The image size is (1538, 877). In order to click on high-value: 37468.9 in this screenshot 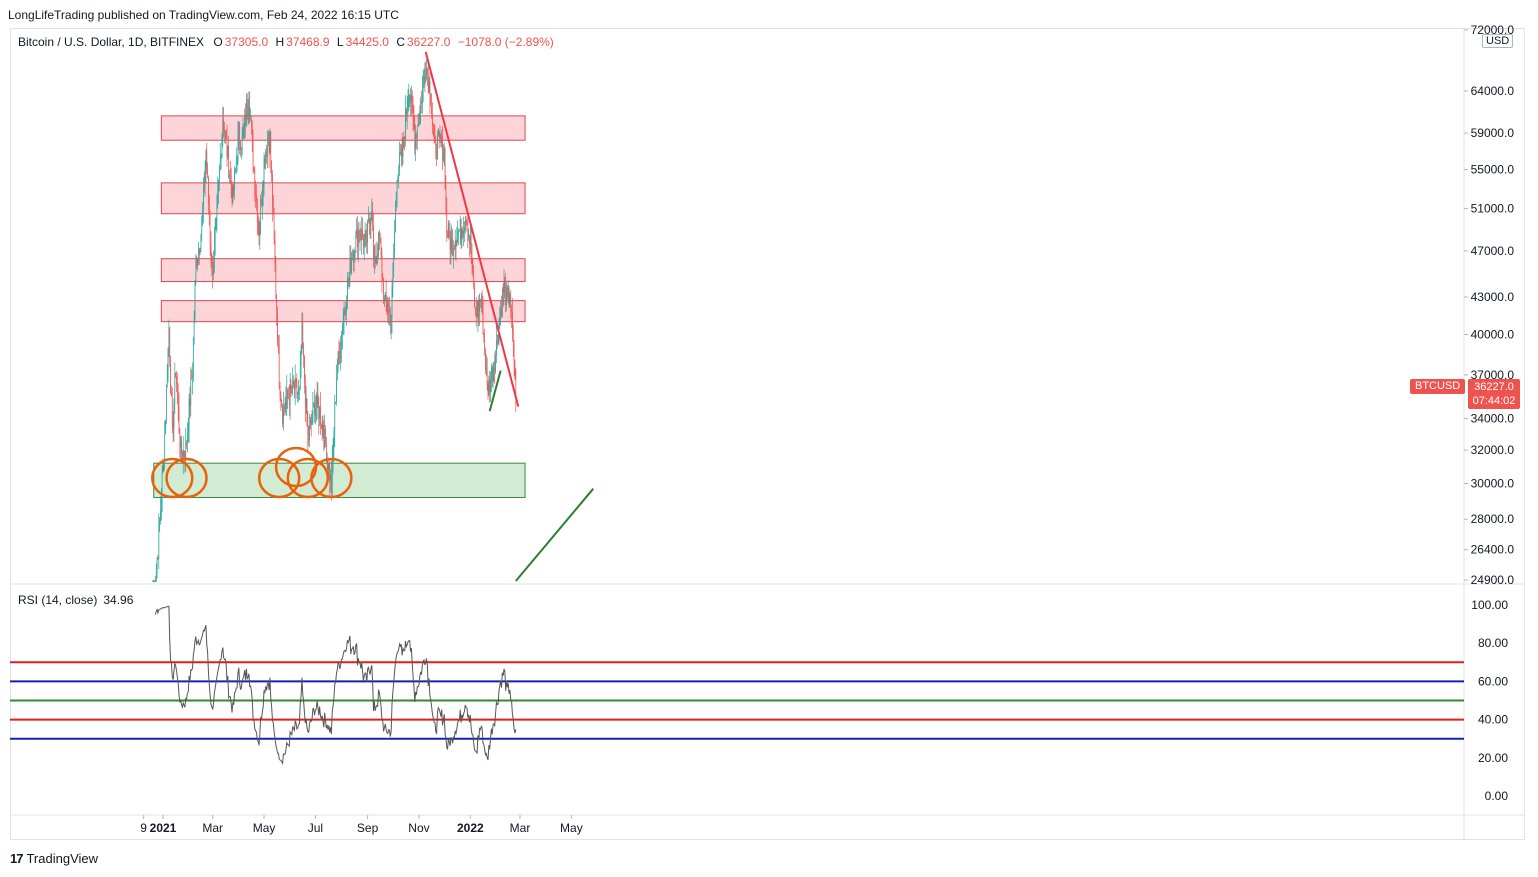, I will do `click(308, 42)`.